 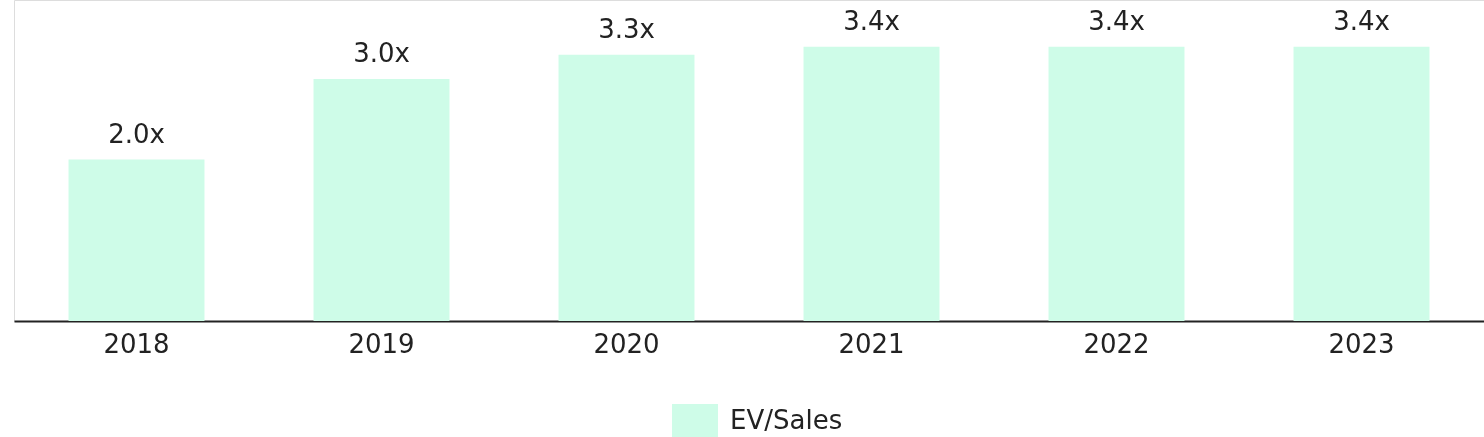 I want to click on data-label: 3.0x, so click(x=381, y=52).